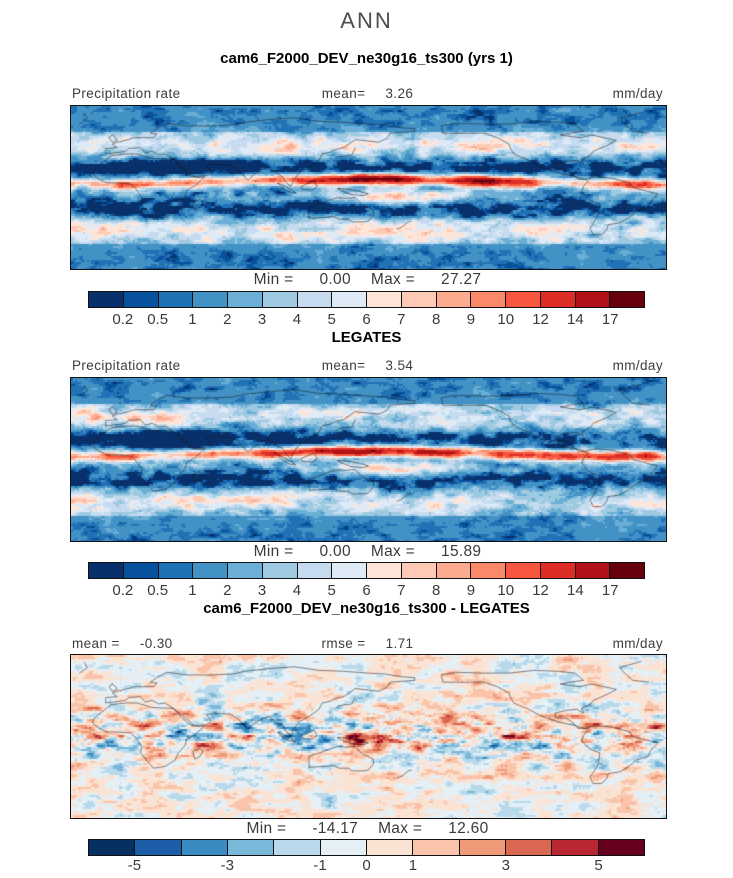 The height and width of the screenshot is (878, 733). I want to click on diff-colorbar, so click(366, 847).